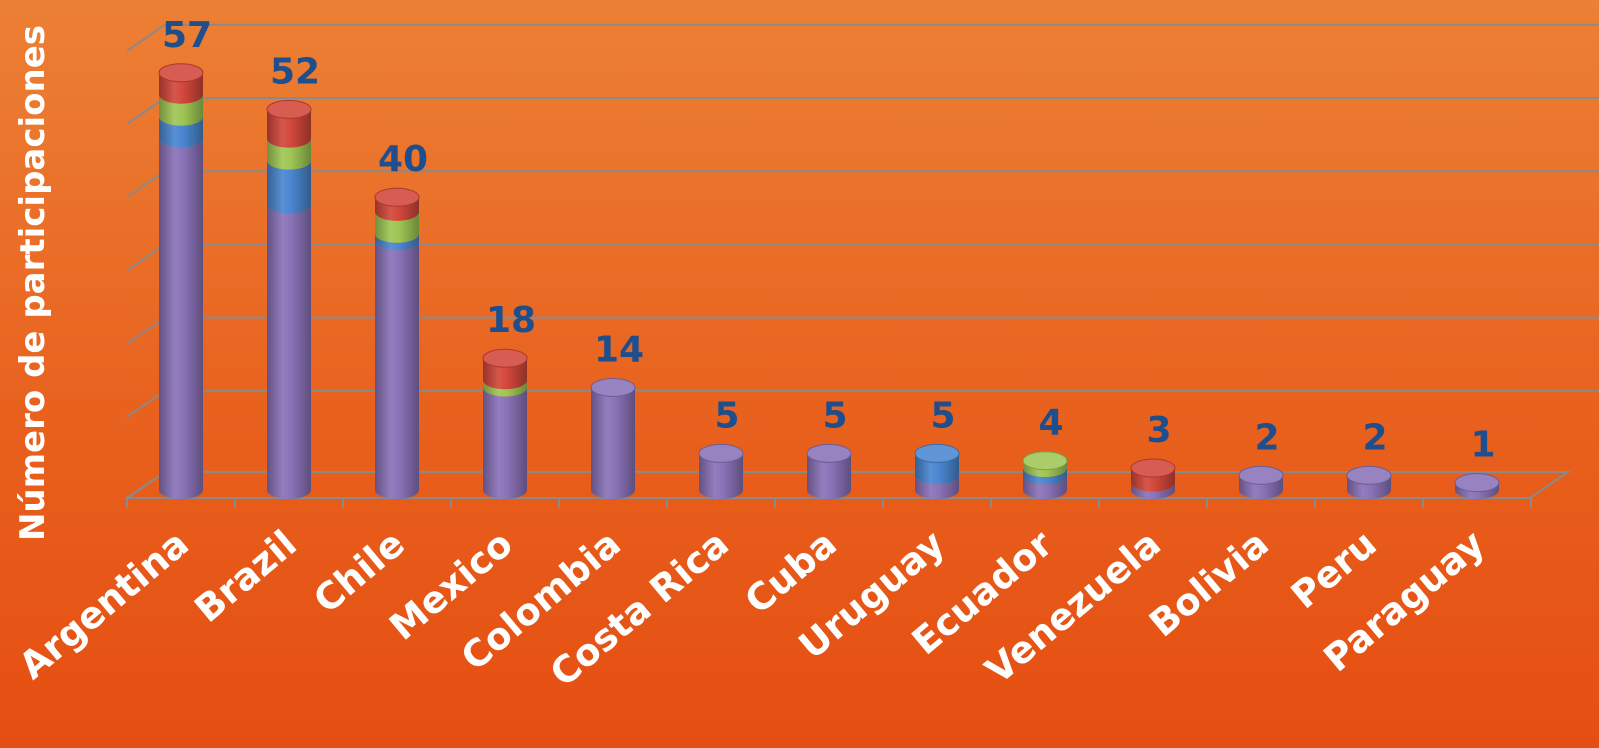  I want to click on floor-edge, so click(146, 485).